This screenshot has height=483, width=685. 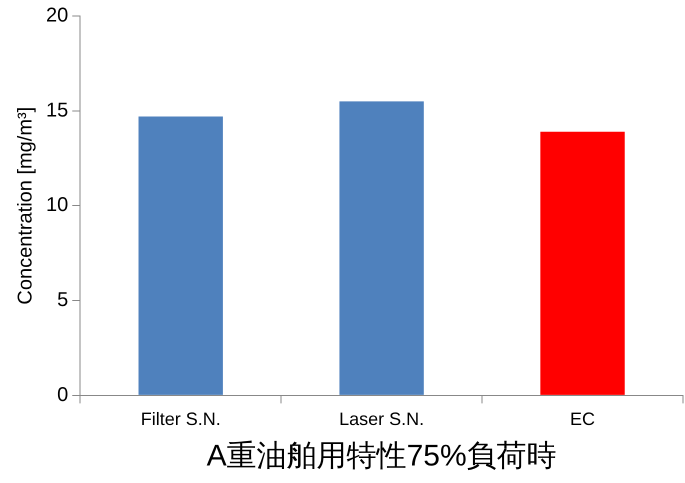 I want to click on y-axis-title: Concentration [mg/m³], so click(x=25, y=205).